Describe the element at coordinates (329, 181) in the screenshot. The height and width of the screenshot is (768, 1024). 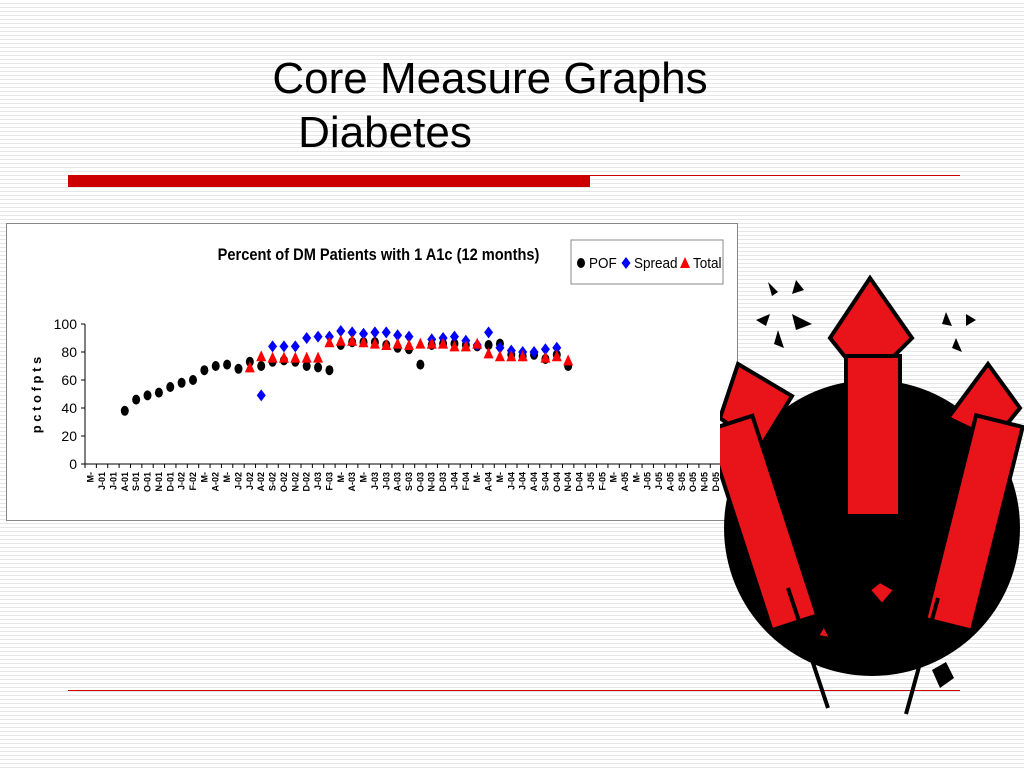
I see `title-underline-accent` at that location.